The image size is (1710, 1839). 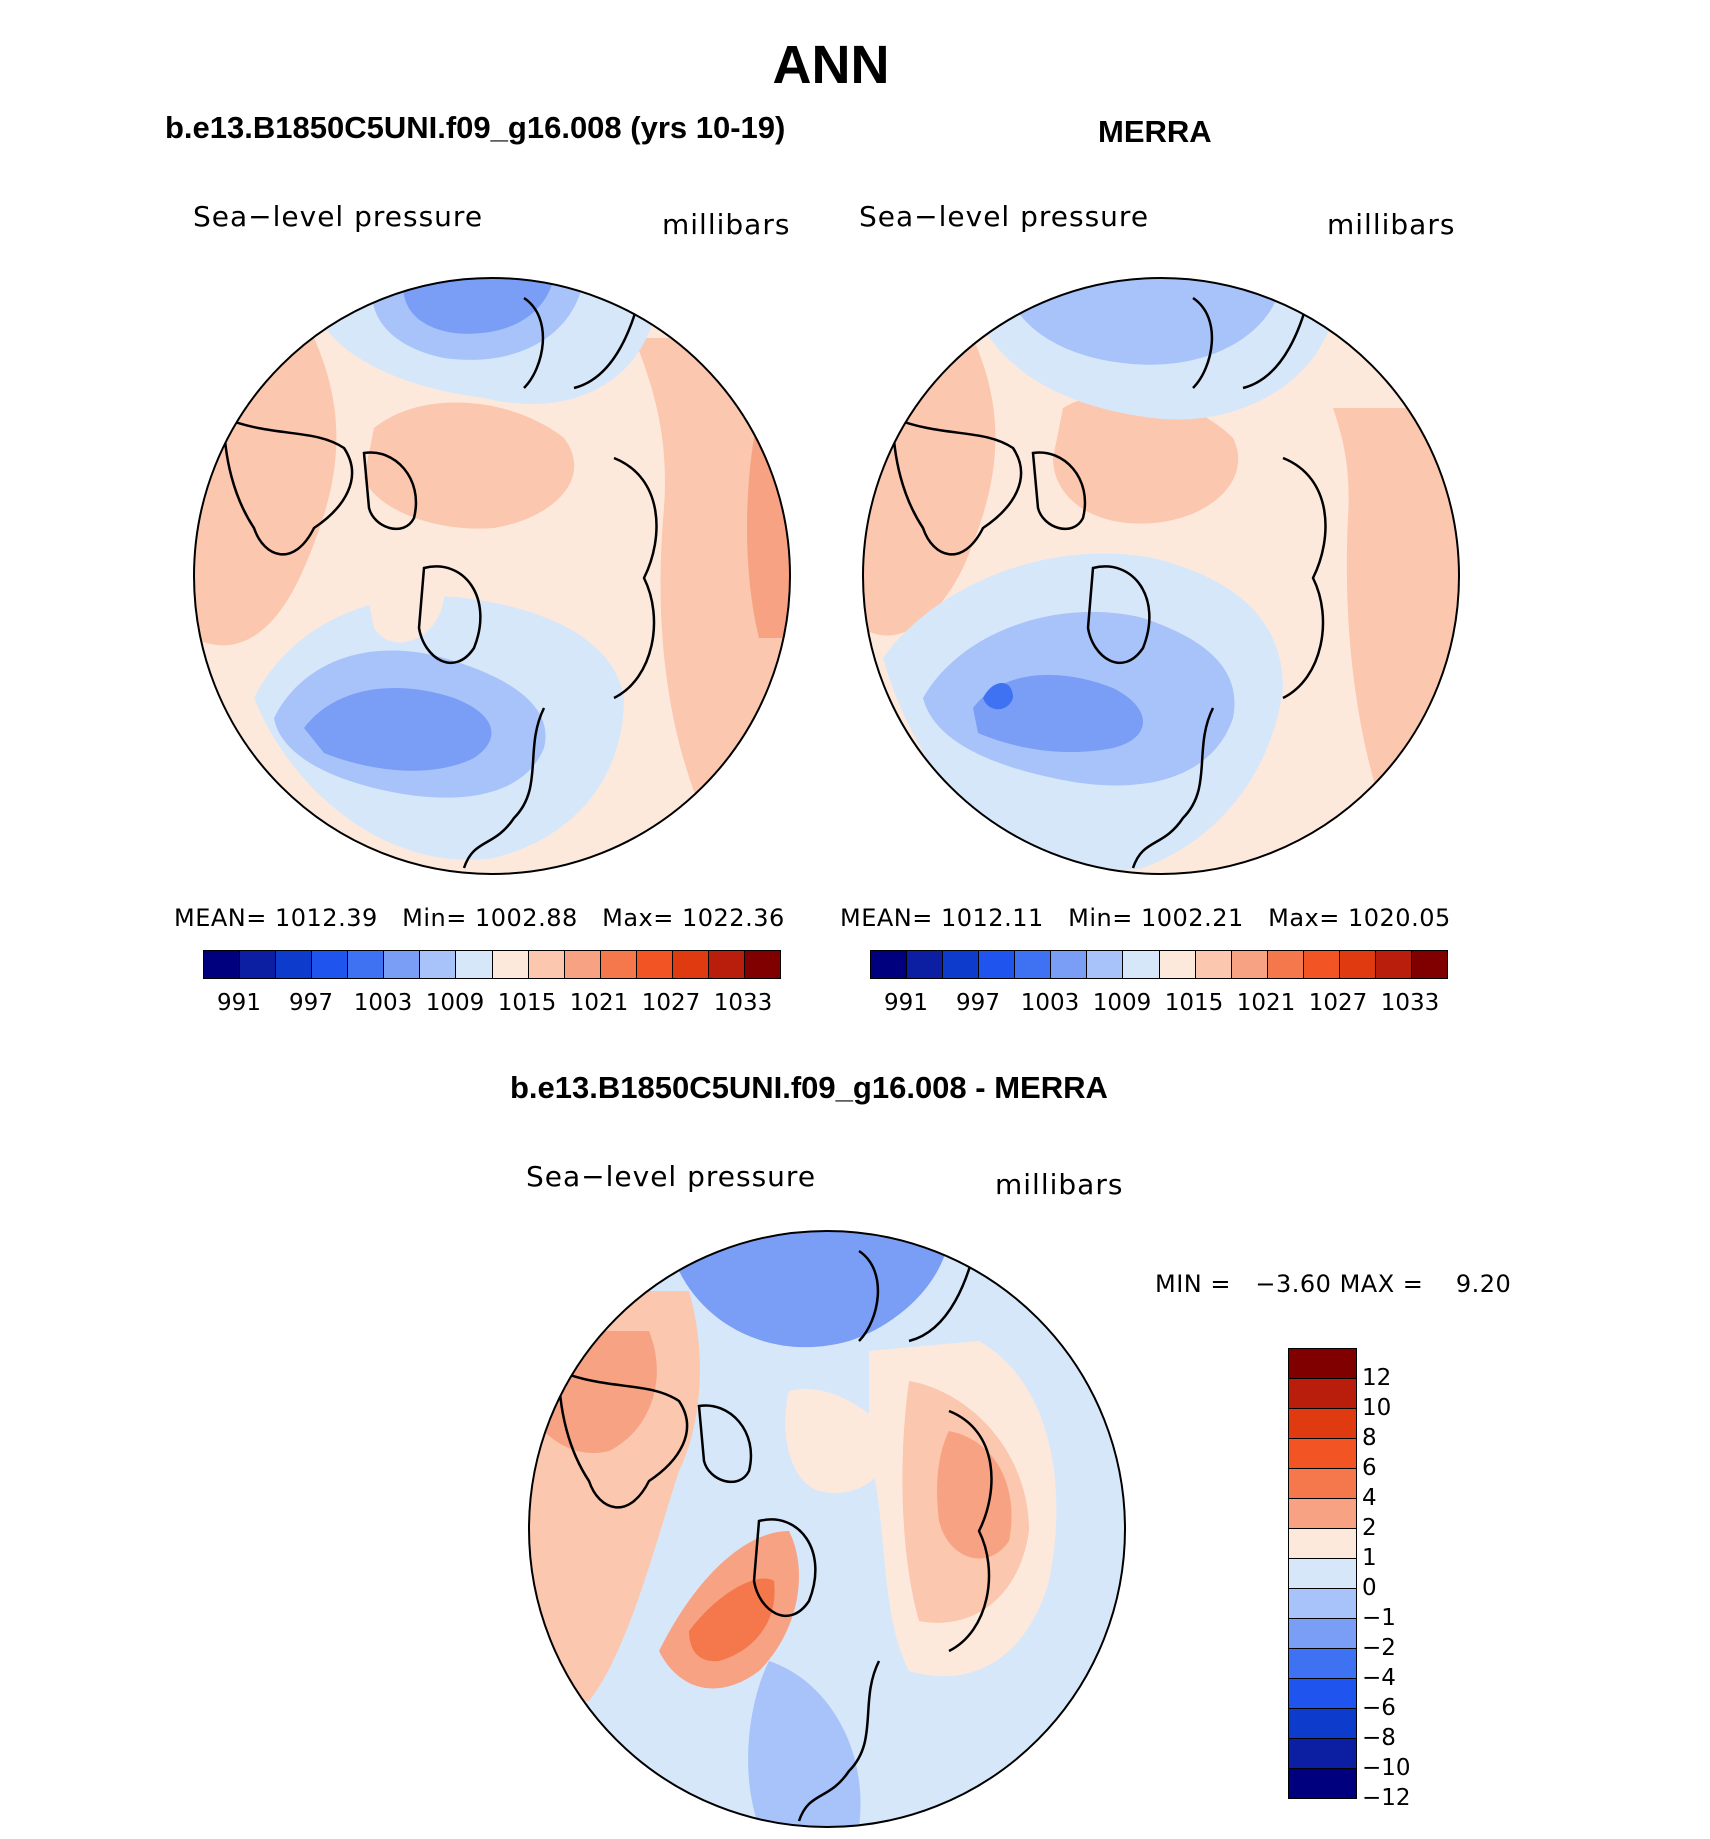 I want to click on diff-min-label: MIN =, so click(x=1193, y=1284).